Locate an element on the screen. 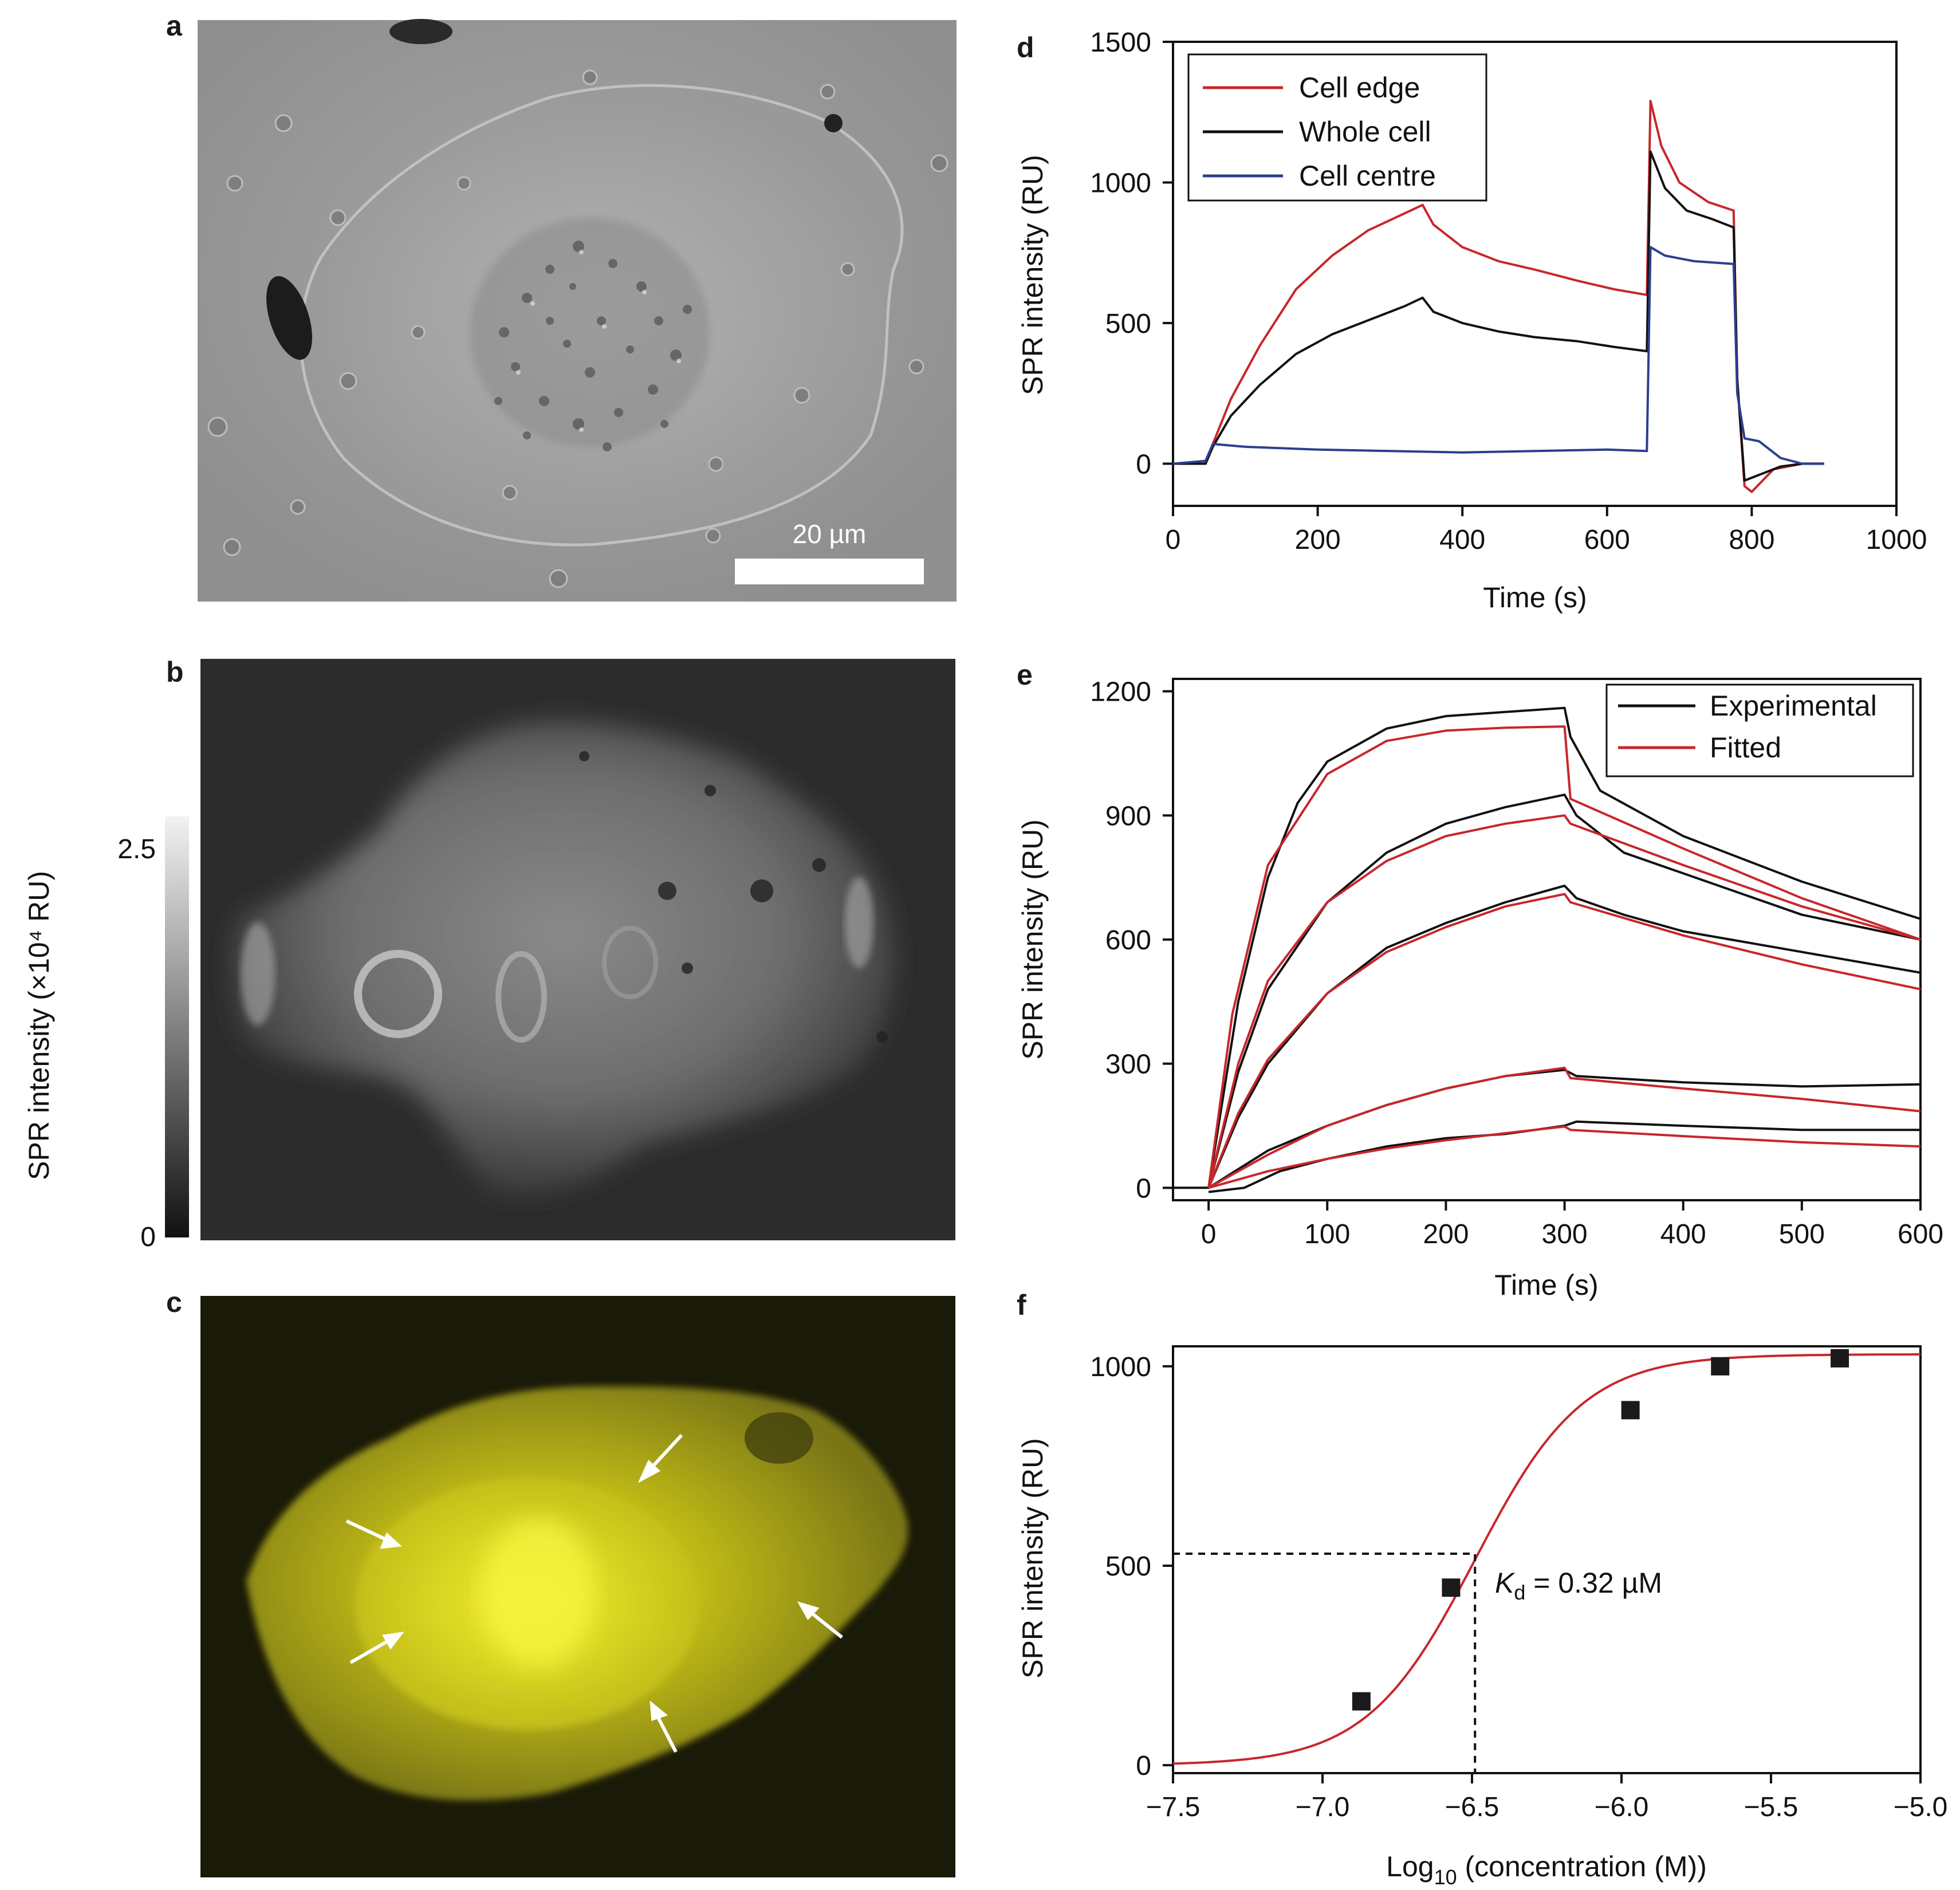  panel-label-c: c is located at coordinates (174, 1302).